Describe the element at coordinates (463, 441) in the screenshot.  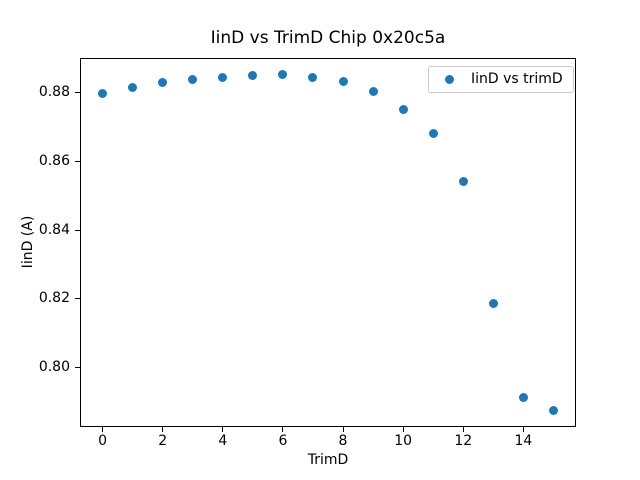
I see `x-tick-label: 12` at that location.